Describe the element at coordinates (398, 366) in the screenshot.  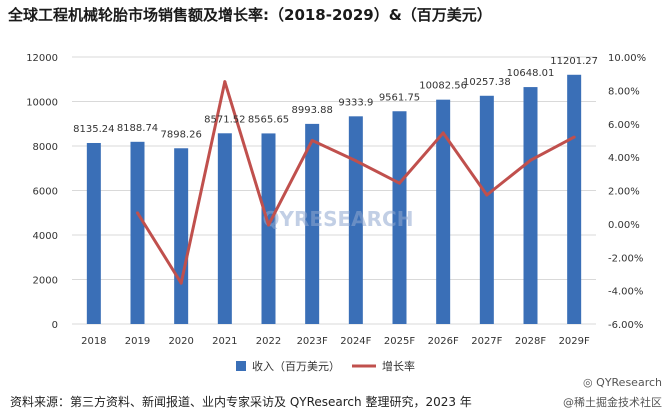
I see `legend-label-growth: 增长率` at that location.